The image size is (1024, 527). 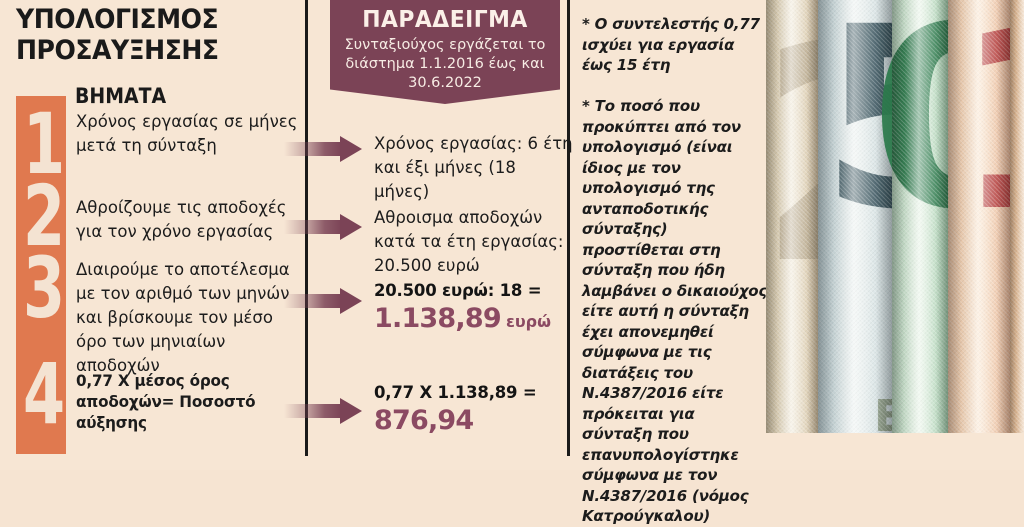 I want to click on banknote-4: 1 URO, so click(x=986, y=227).